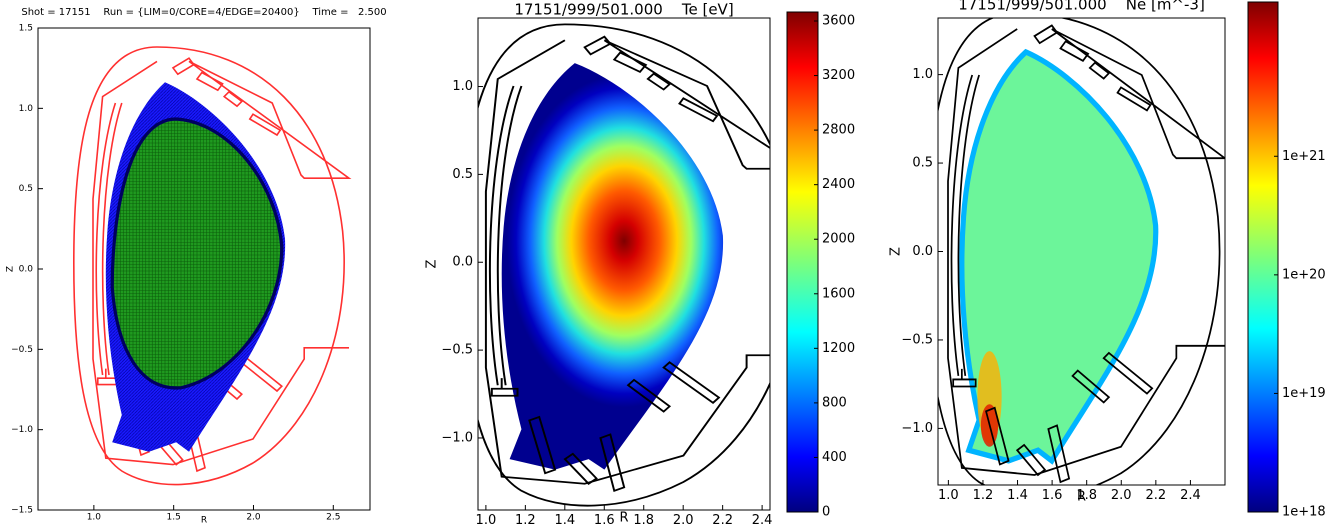 Image resolution: width=1335 pixels, height=526 pixels. Describe the element at coordinates (333, 518) in the screenshot. I see `x-tick-label: 2.5` at that location.